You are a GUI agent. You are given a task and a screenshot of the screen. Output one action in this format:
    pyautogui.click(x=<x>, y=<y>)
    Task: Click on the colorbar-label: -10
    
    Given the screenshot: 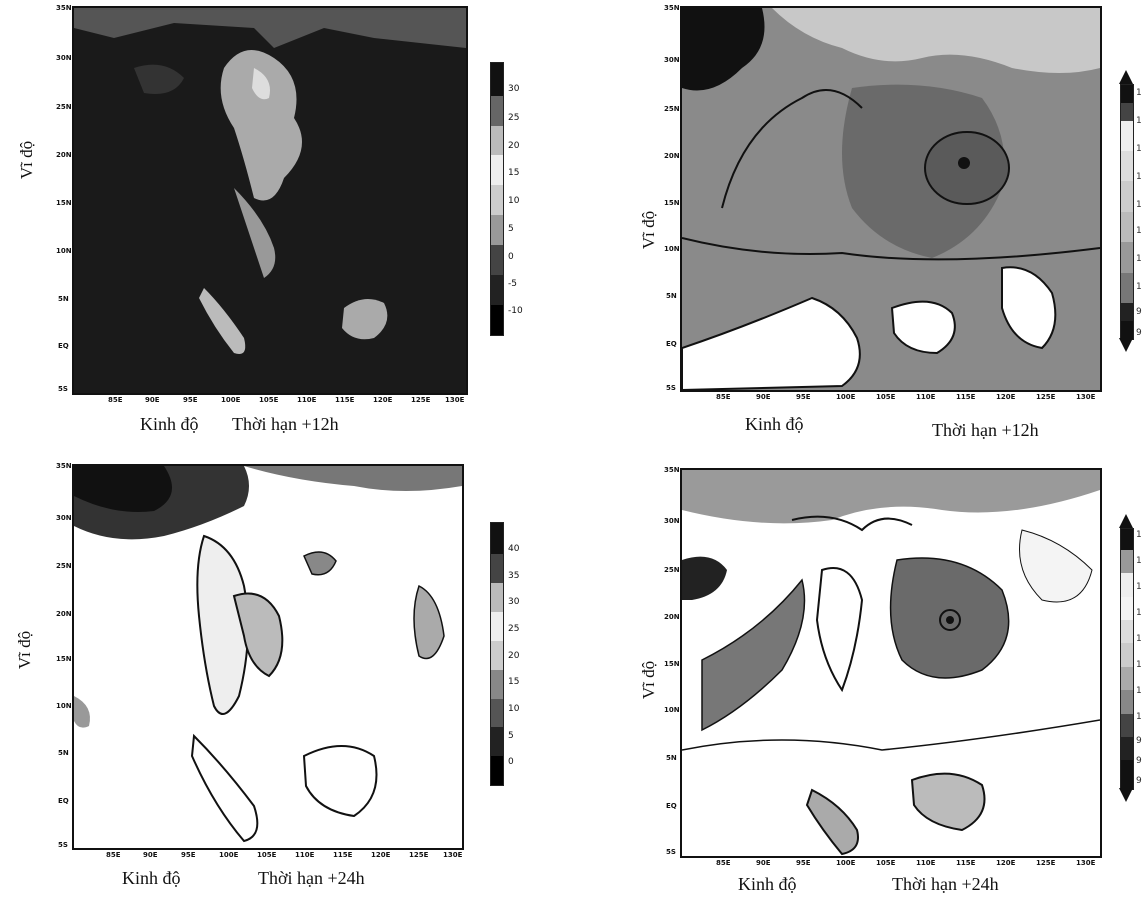 What is the action you would take?
    pyautogui.click(x=515, y=311)
    